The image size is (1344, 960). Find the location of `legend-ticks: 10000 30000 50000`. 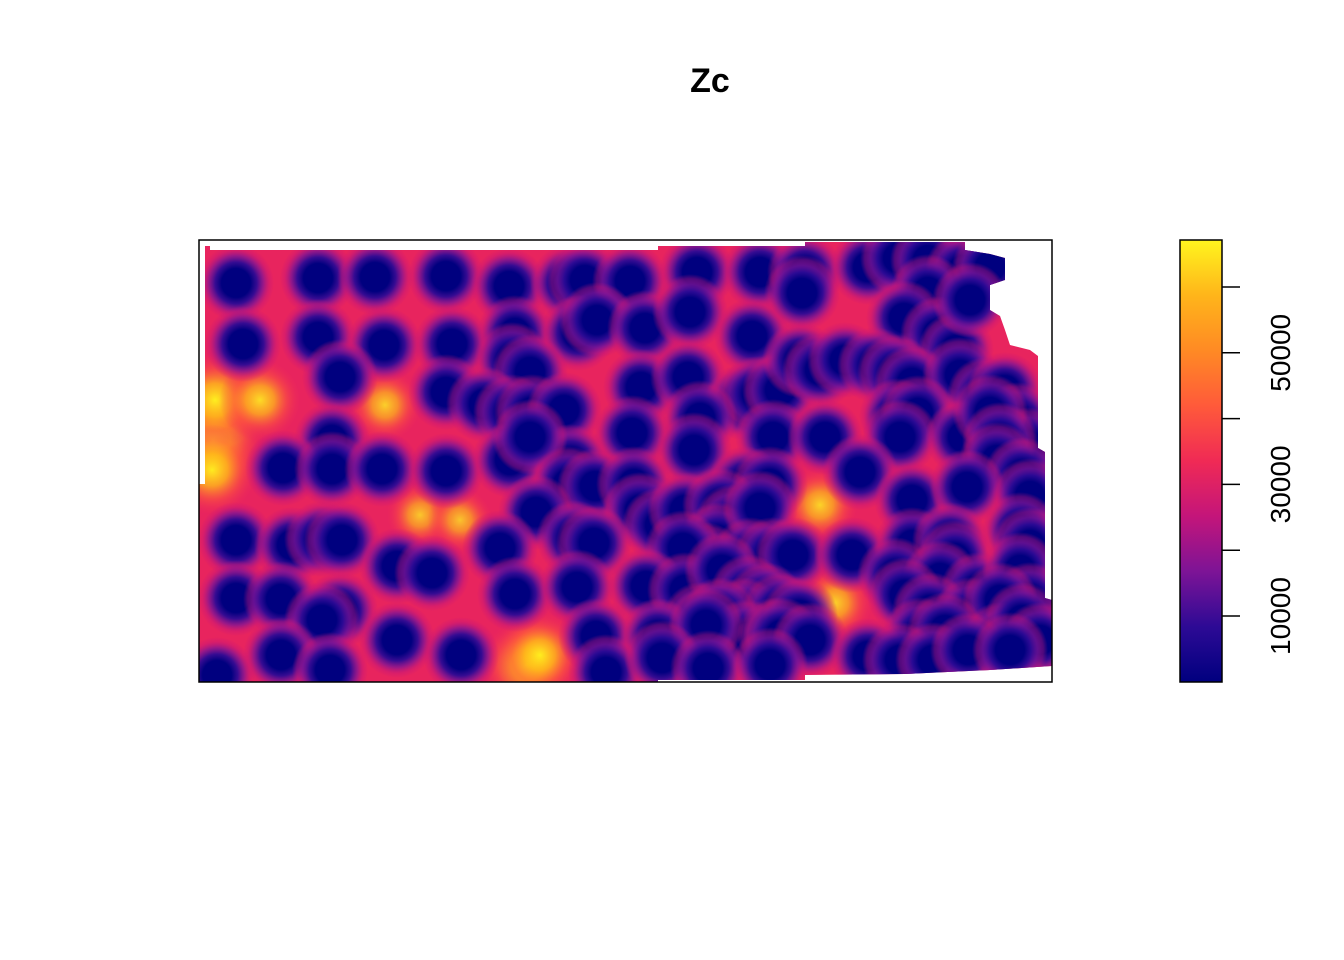

legend-ticks: 10000 30000 50000 is located at coordinates (1259, 470).